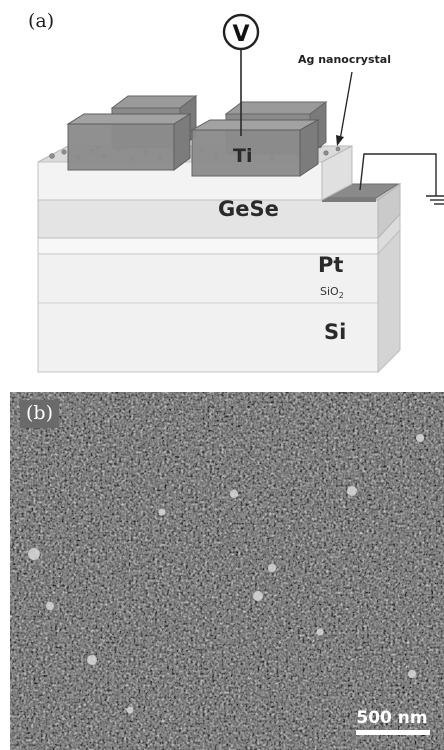  Describe the element at coordinates (242, 156) in the screenshot. I see `ti-label: Ti` at that location.